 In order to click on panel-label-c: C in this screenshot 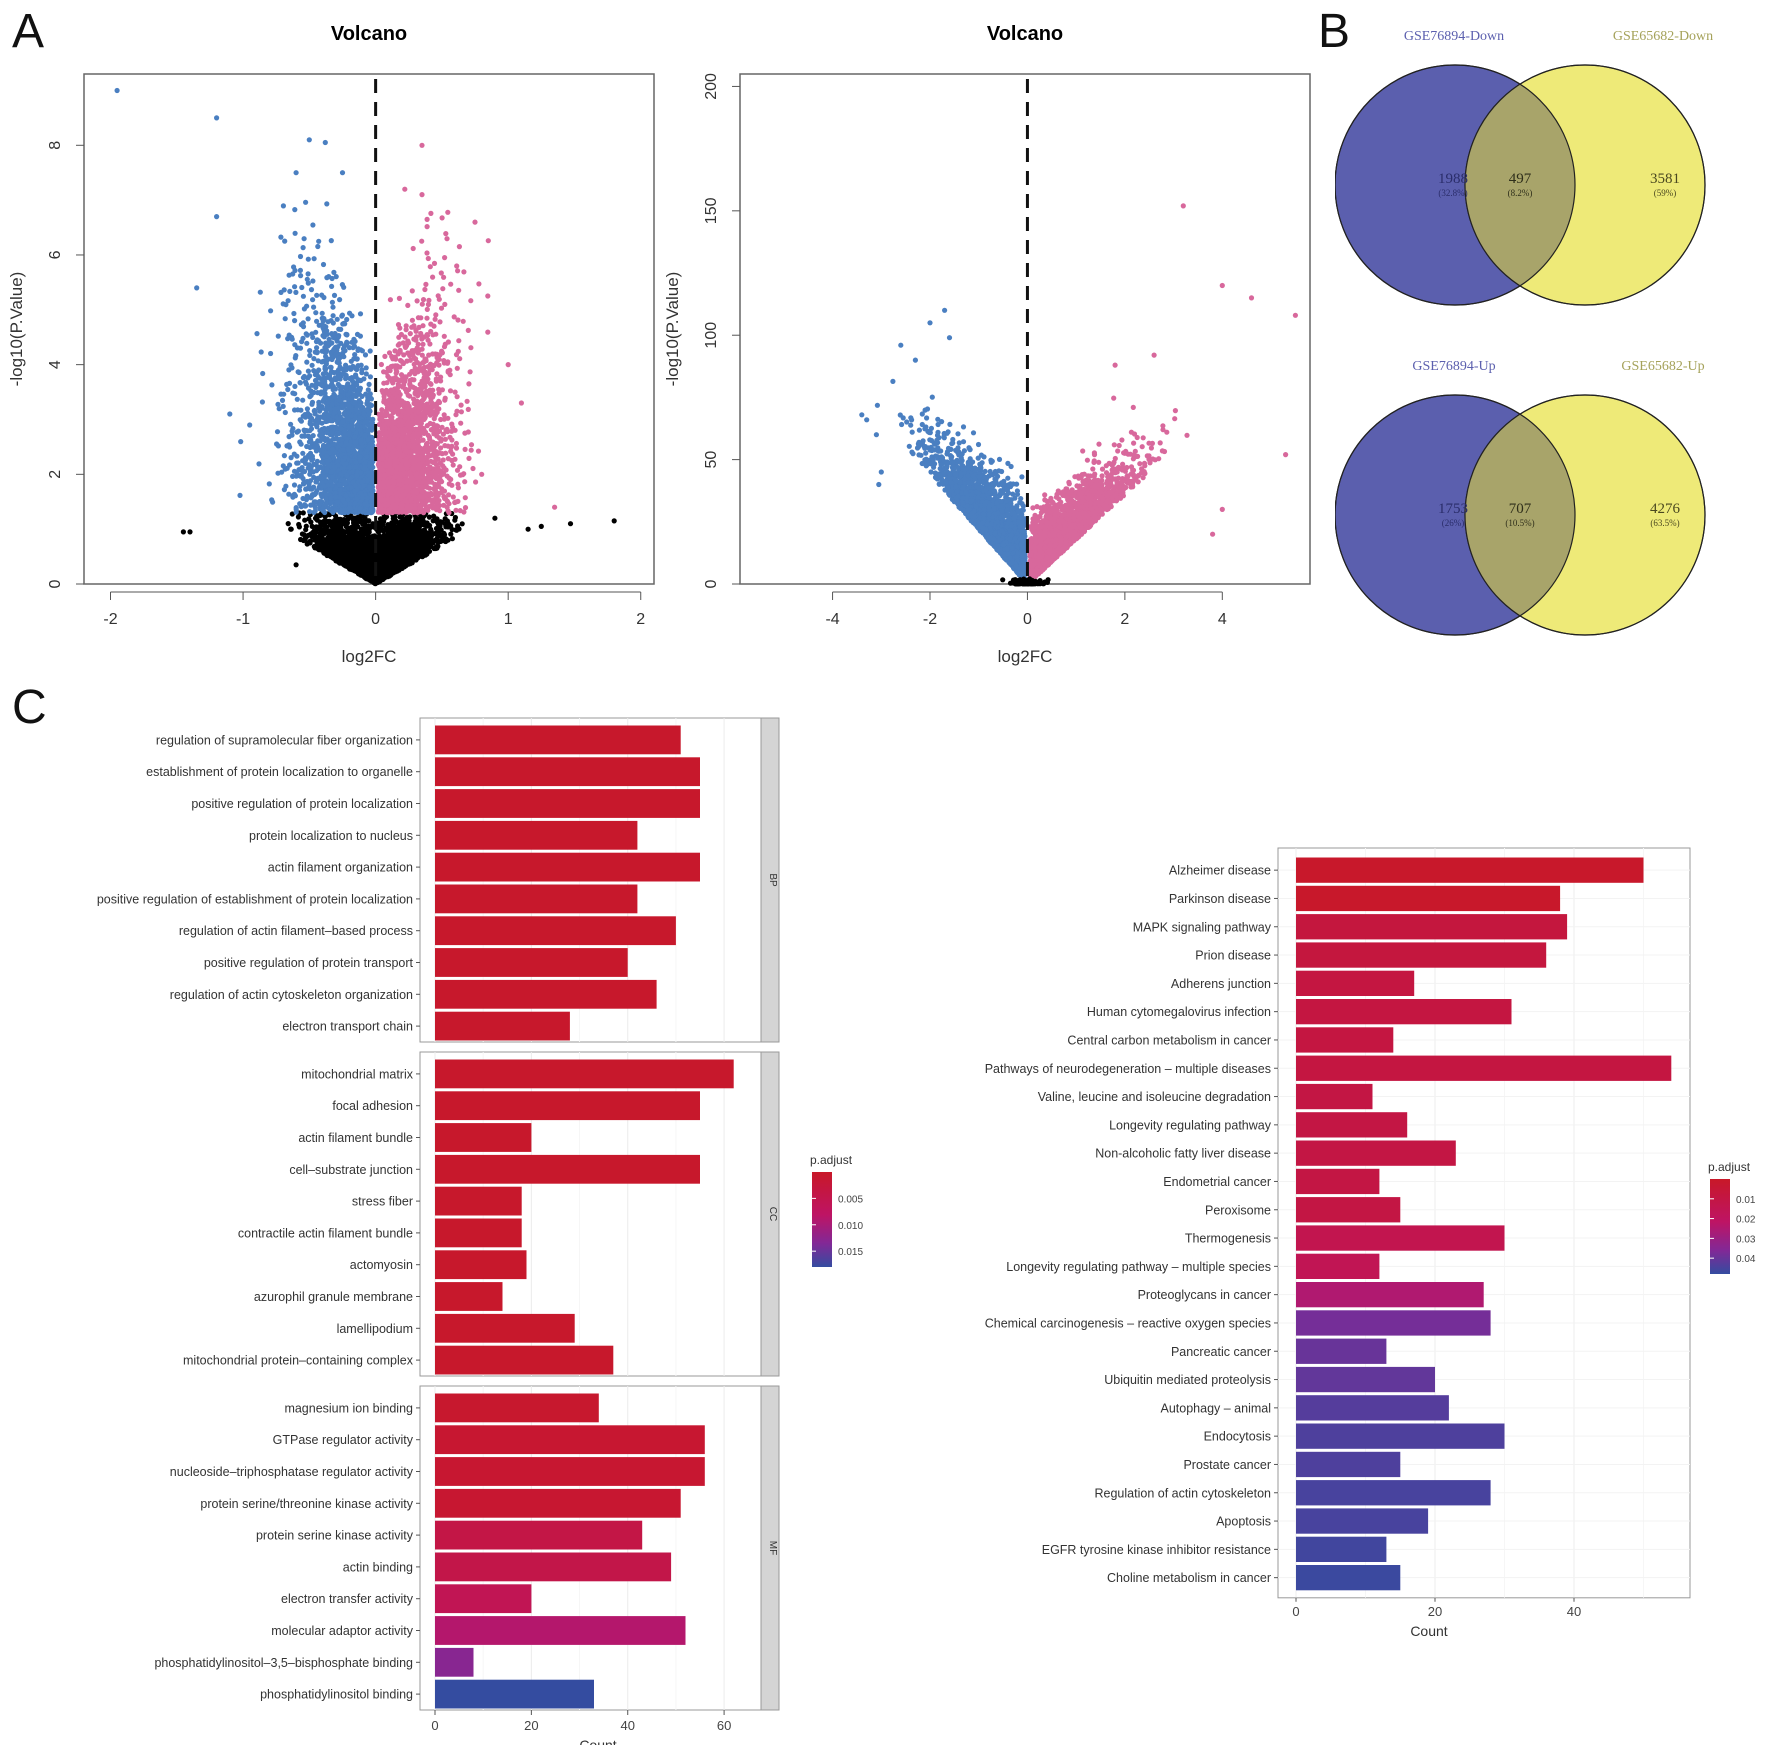, I will do `click(29, 707)`.